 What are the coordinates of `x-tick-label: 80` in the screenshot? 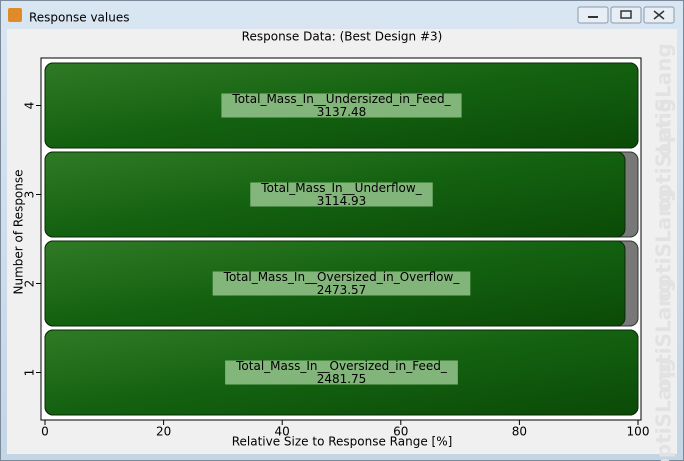 It's located at (519, 432).